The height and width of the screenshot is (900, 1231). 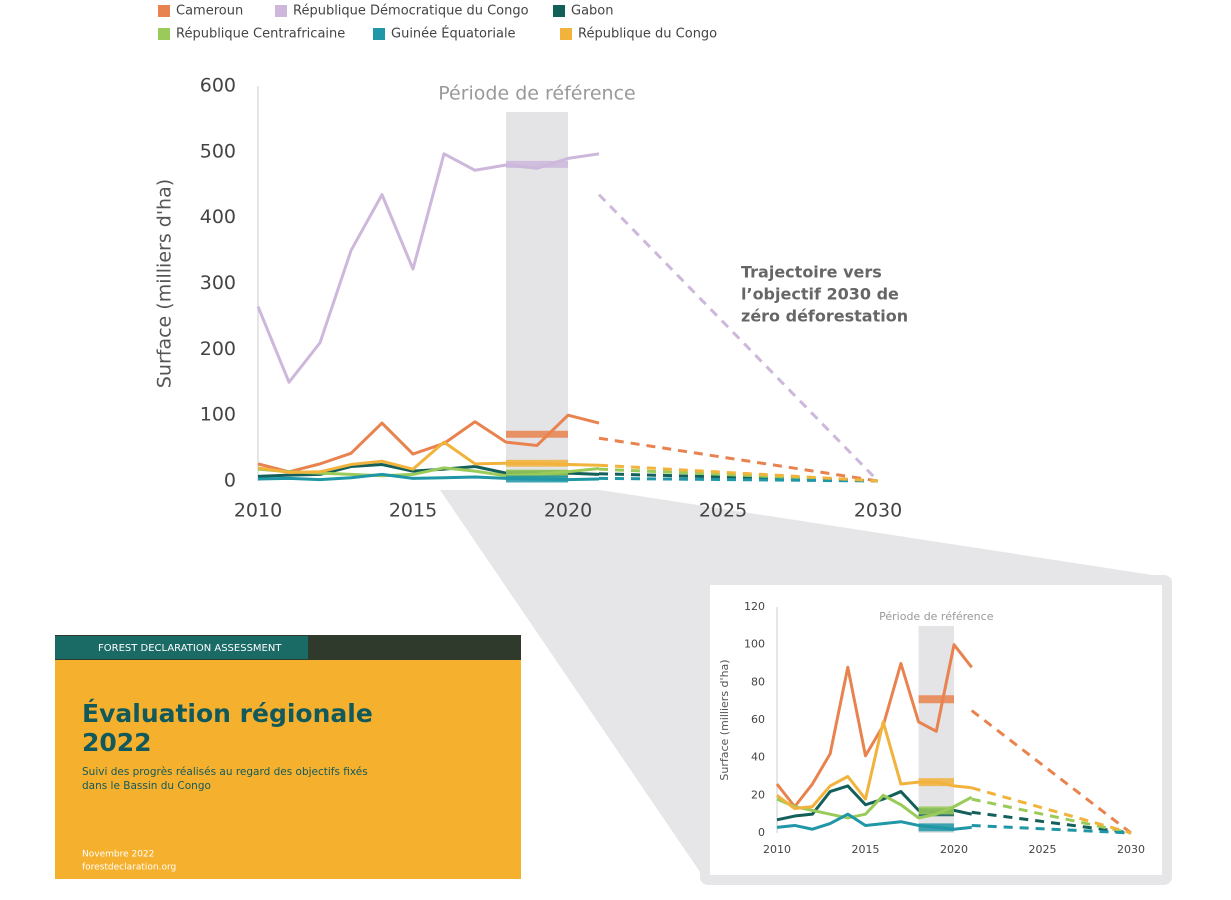 I want to click on y-tick-label: 600, so click(x=218, y=86).